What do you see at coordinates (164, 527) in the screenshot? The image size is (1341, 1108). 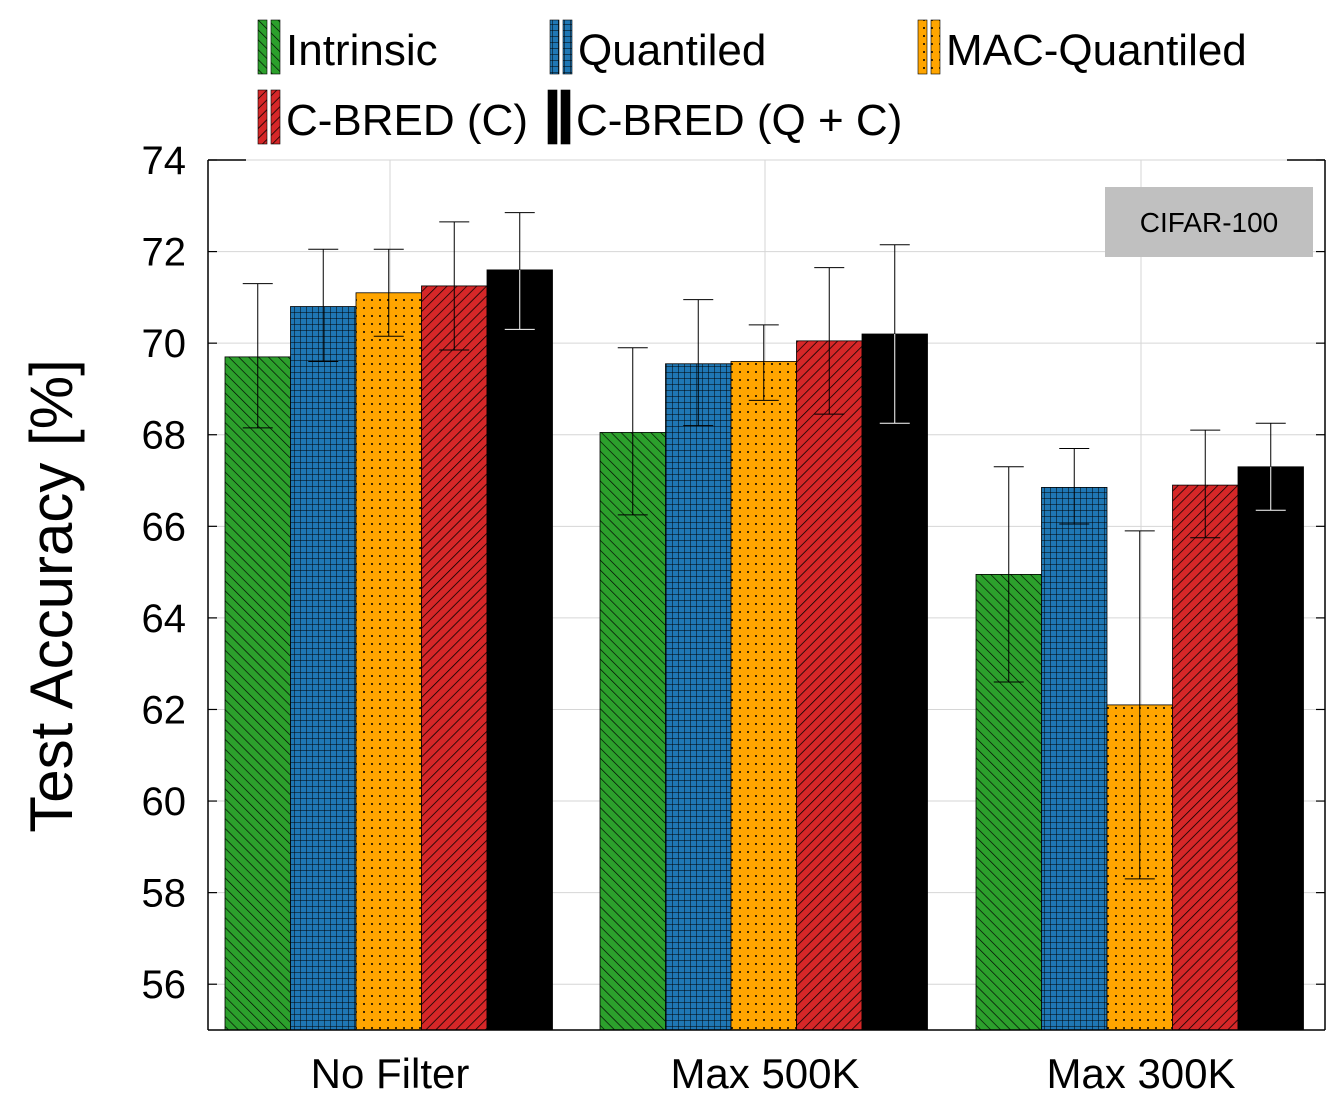 I see `y-tick-label: 66` at bounding box center [164, 527].